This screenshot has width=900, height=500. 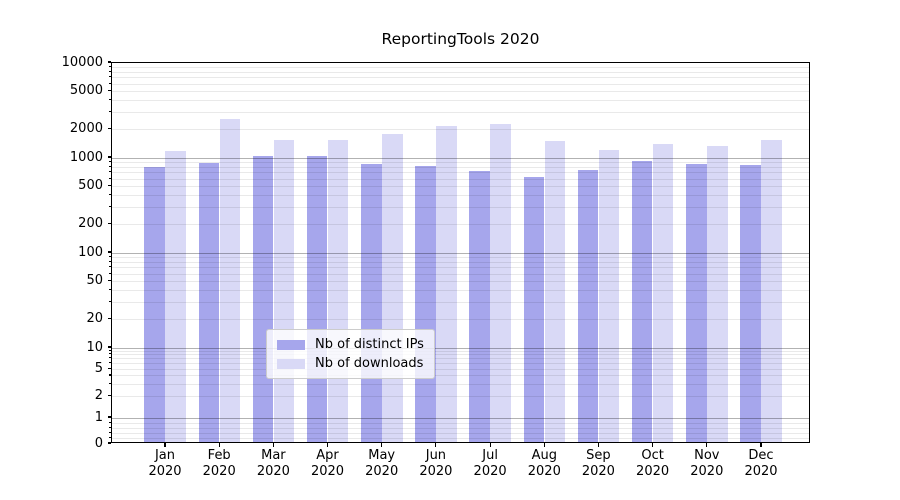 I want to click on bar-nb-of-distinct-ips-oct-2020, so click(x=642, y=301).